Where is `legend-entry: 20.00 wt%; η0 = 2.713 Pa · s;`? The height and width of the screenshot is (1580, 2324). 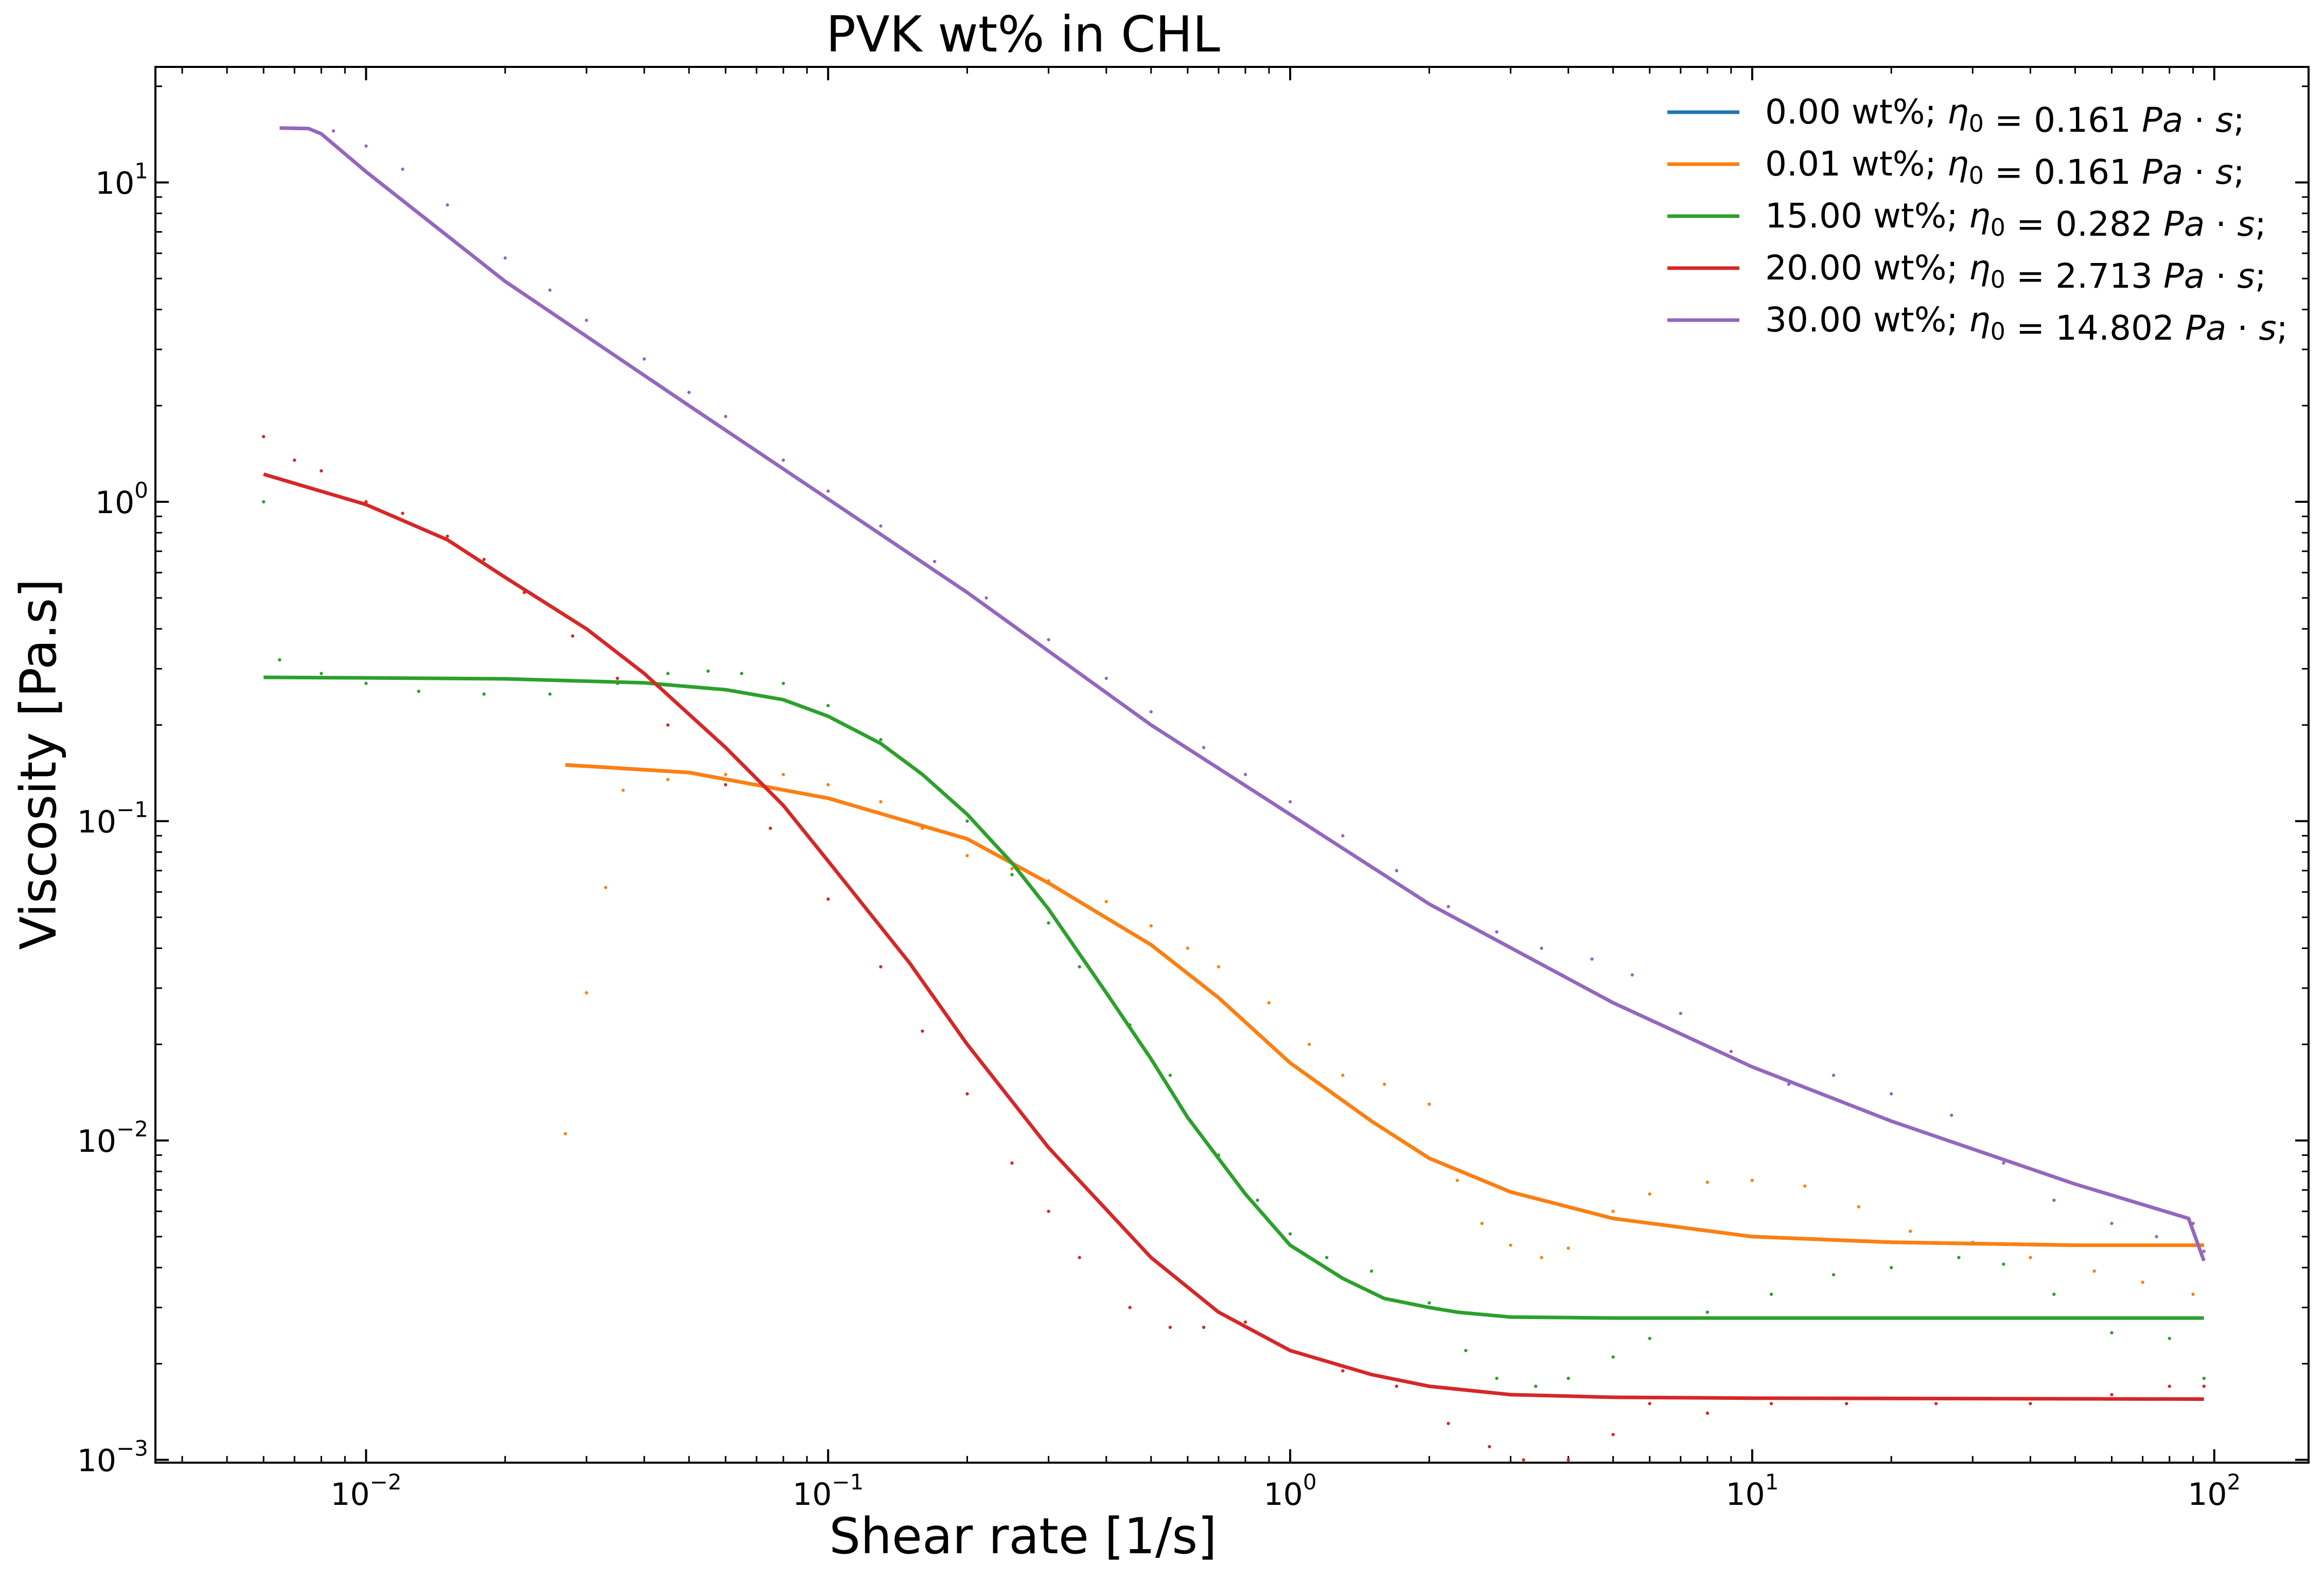 legend-entry: 20.00 wt%; η0 = 2.713 Pa · s; is located at coordinates (1966, 272).